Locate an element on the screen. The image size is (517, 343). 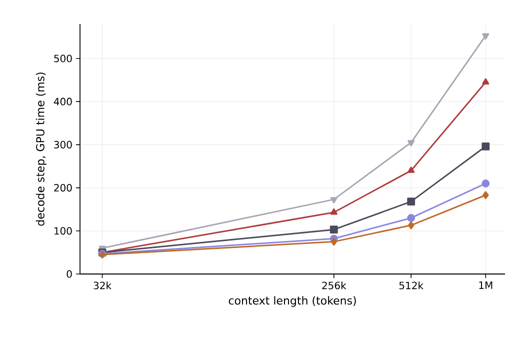
y-tick-label: 400 is located at coordinates (63, 102).